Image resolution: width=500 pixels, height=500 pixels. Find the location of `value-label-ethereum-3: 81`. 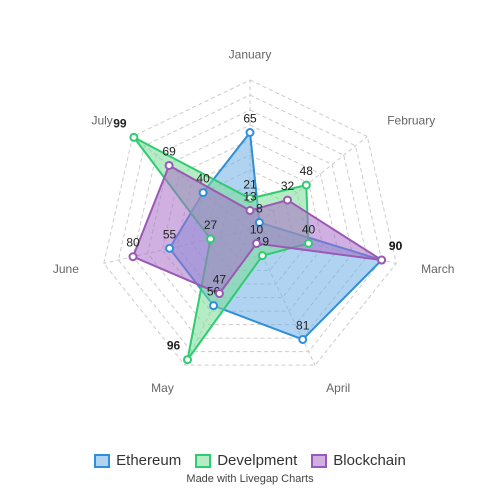

value-label-ethereum-3: 81 is located at coordinates (303, 325).